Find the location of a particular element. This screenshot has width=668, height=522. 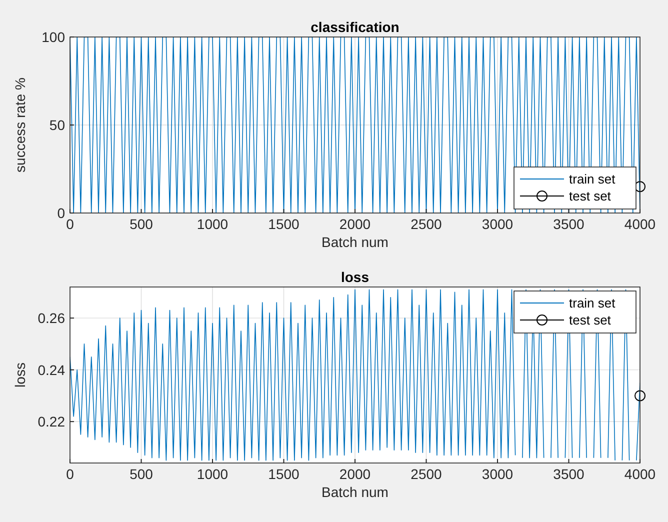

y-axis-title: success rate % is located at coordinates (20, 125).